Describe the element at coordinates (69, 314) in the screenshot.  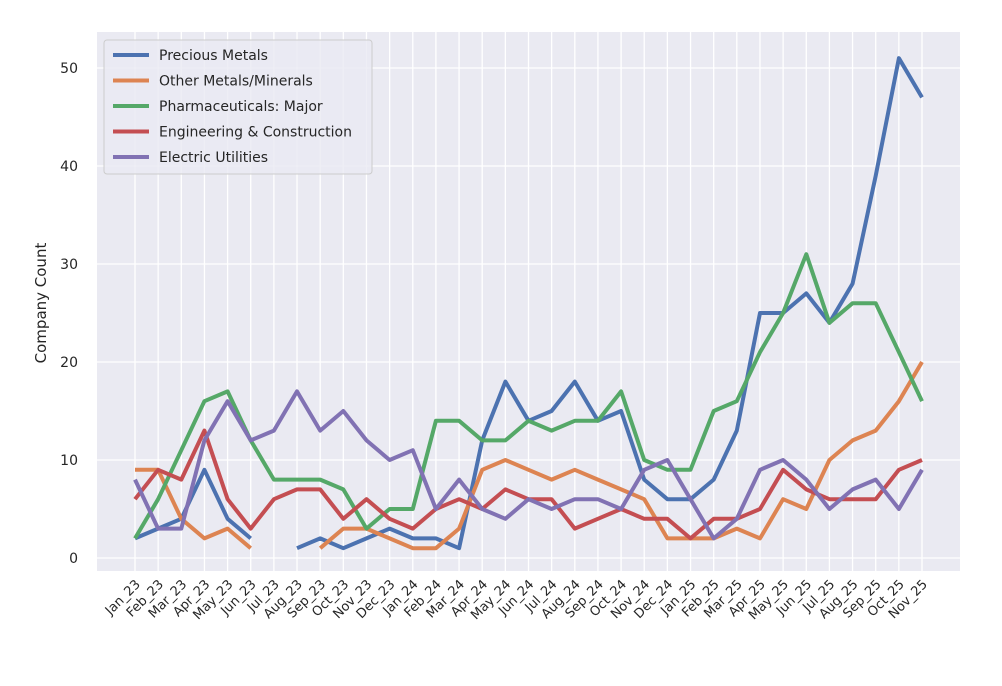
I see `y-tick-labels: 0 10 20 30 40 50` at that location.